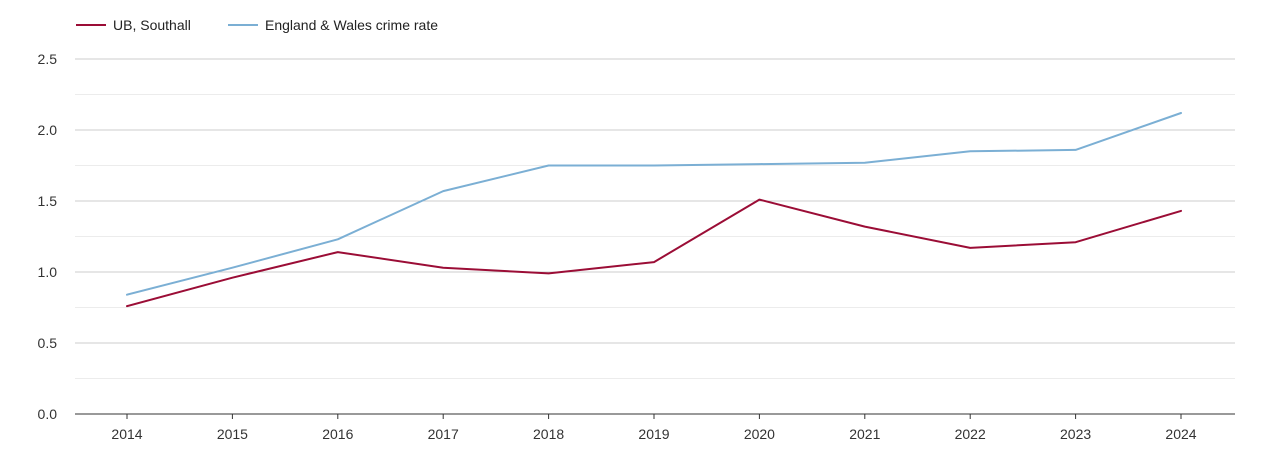  Describe the element at coordinates (1180, 434) in the screenshot. I see `x-tick-label: 2024` at that location.